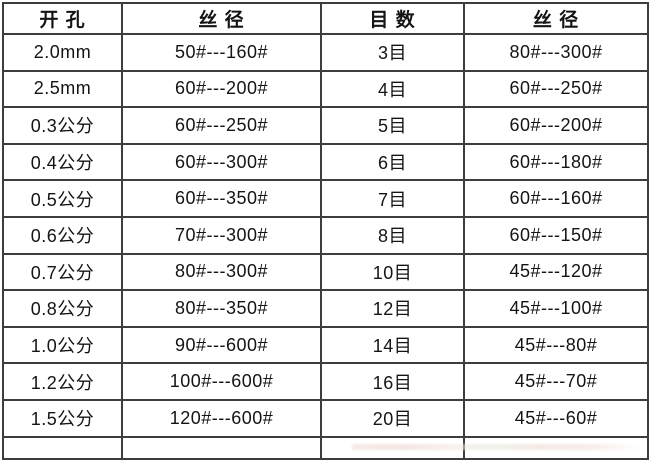 This screenshot has width=650, height=460. Describe the element at coordinates (63, 382) in the screenshot. I see `table-cell: 1.2公分` at that location.